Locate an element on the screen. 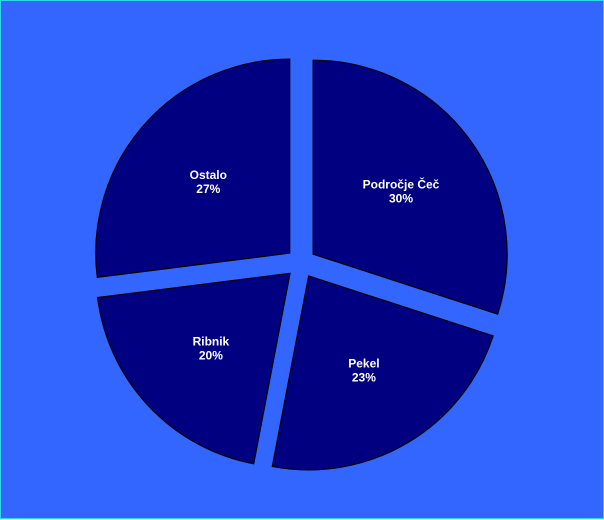 The height and width of the screenshot is (520, 604). pie-slice-label-2: Pekel 23% is located at coordinates (363, 370).